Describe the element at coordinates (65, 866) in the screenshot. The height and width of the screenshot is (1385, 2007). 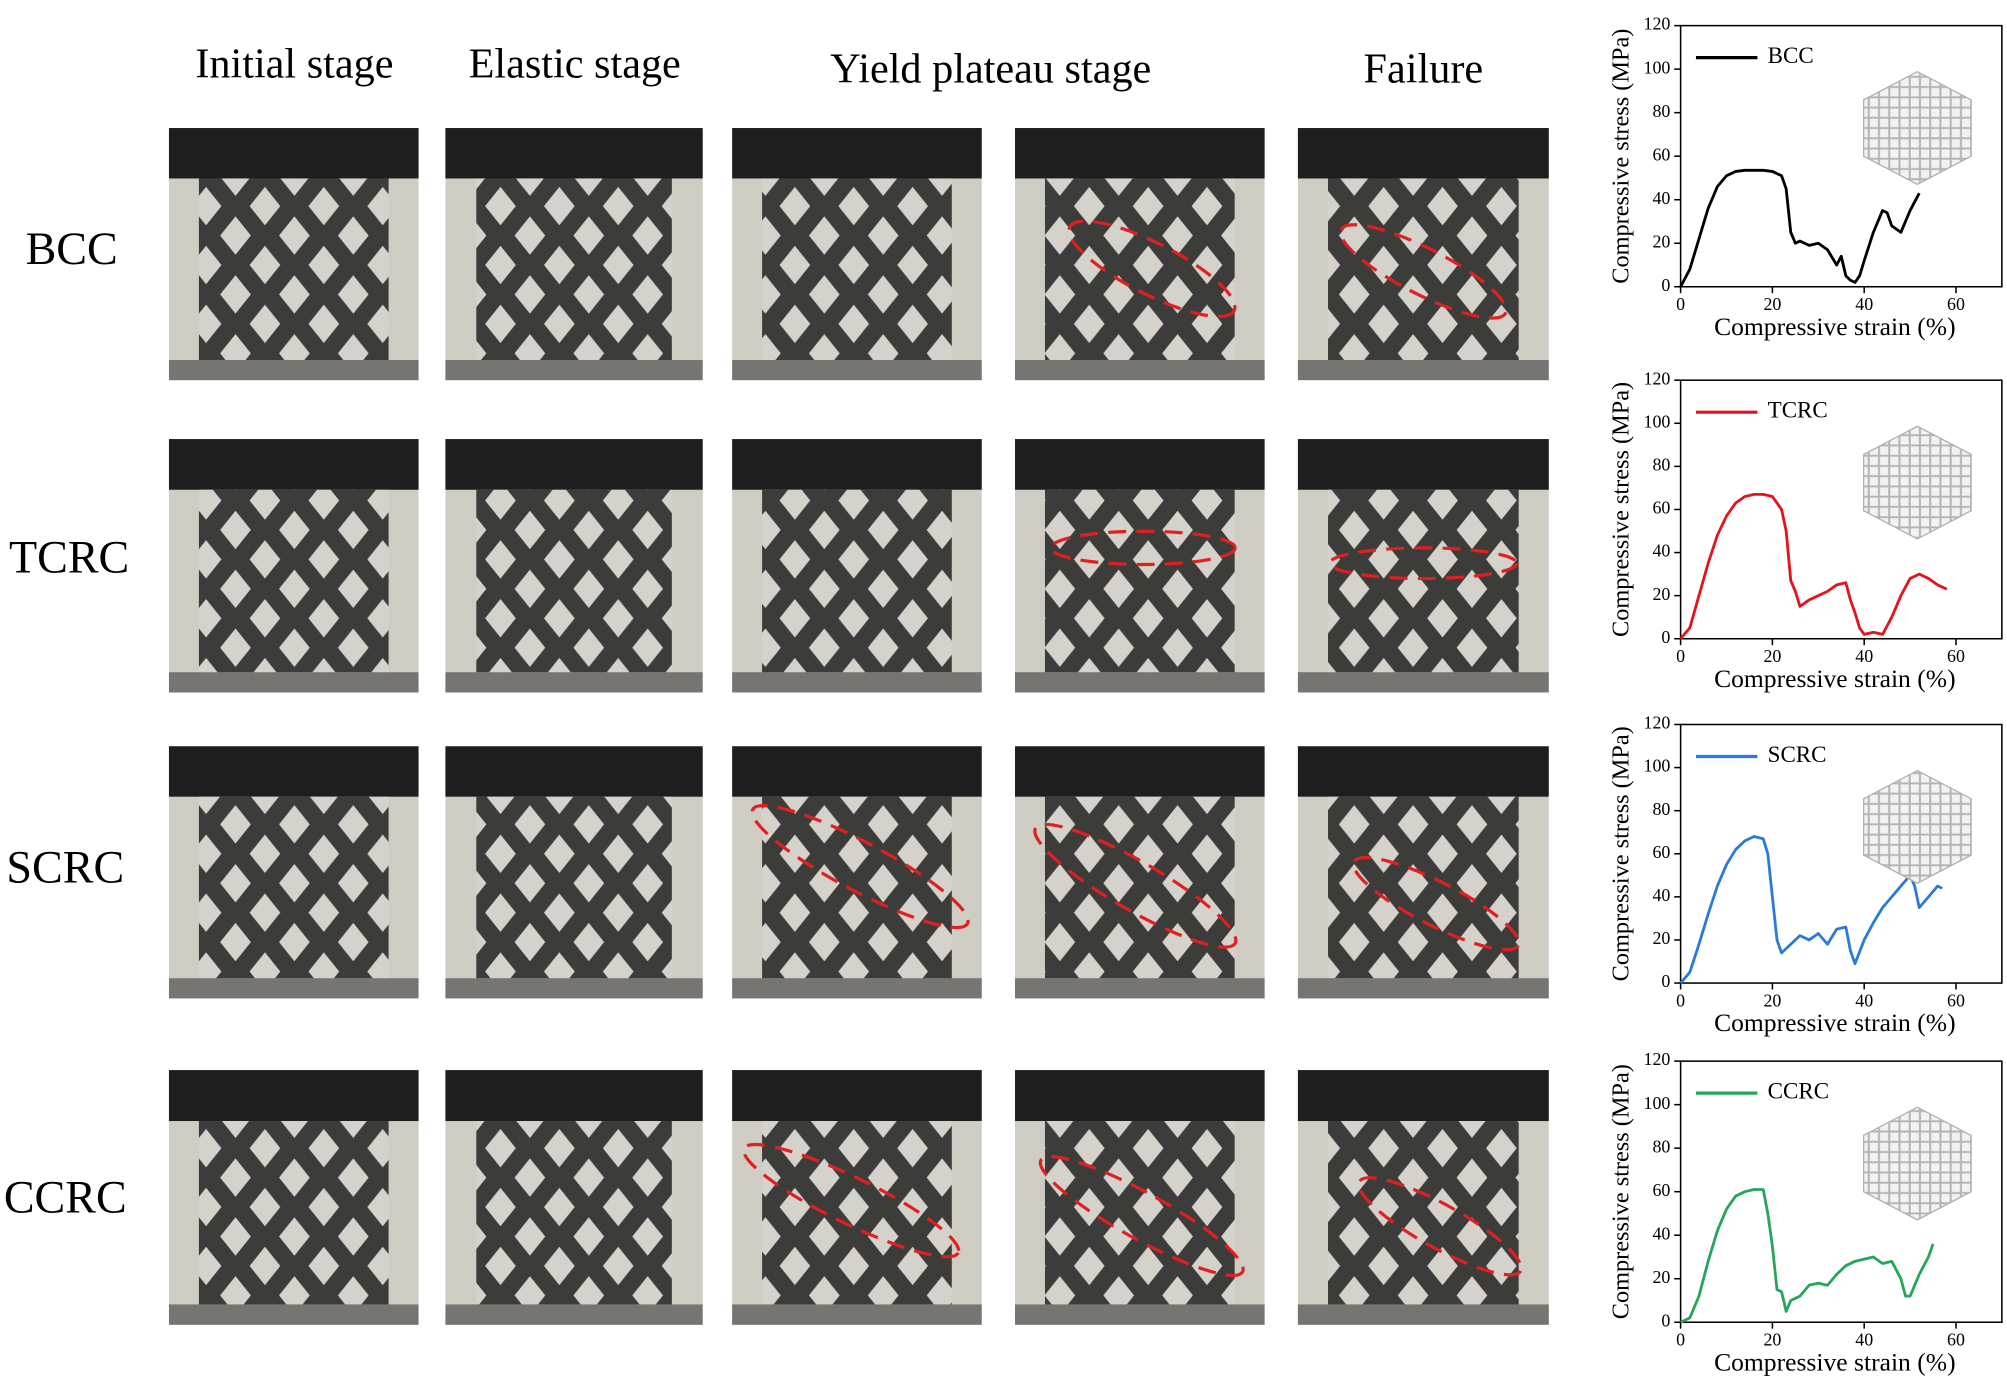
I see `row-label: SCRC` at that location.